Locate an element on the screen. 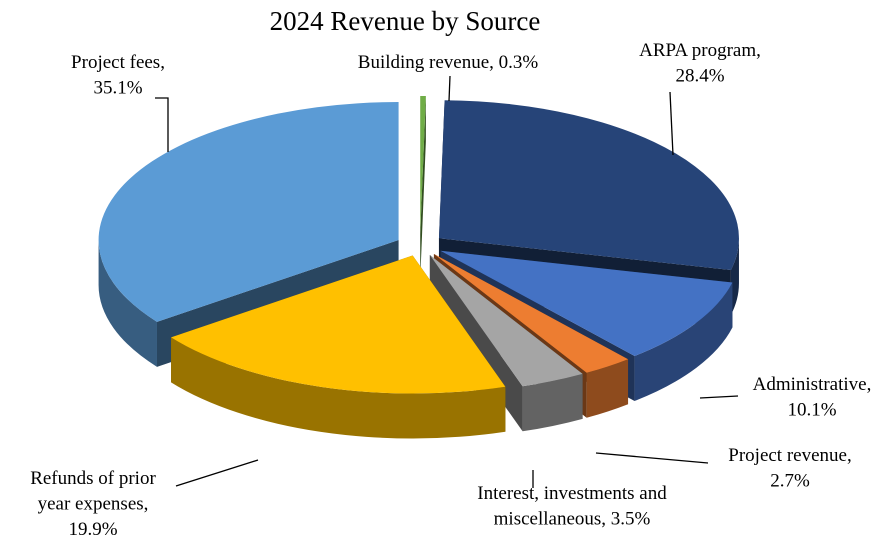  data-label-line: ARPA program, is located at coordinates (700, 50).